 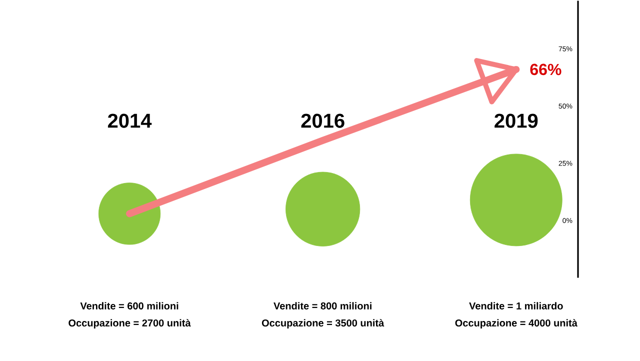 What do you see at coordinates (323, 306) in the screenshot?
I see `text: Vendite = 800 milioni` at bounding box center [323, 306].